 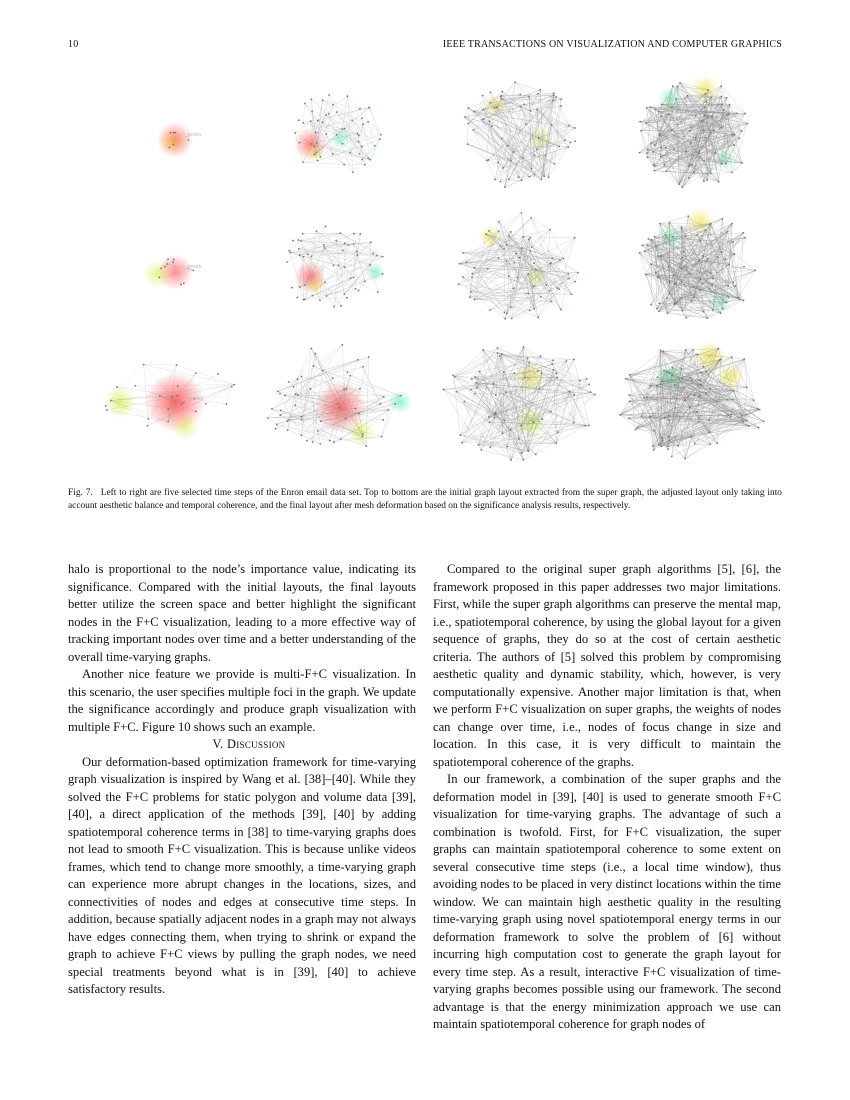 I want to click on graph-panel, so click(x=339, y=395).